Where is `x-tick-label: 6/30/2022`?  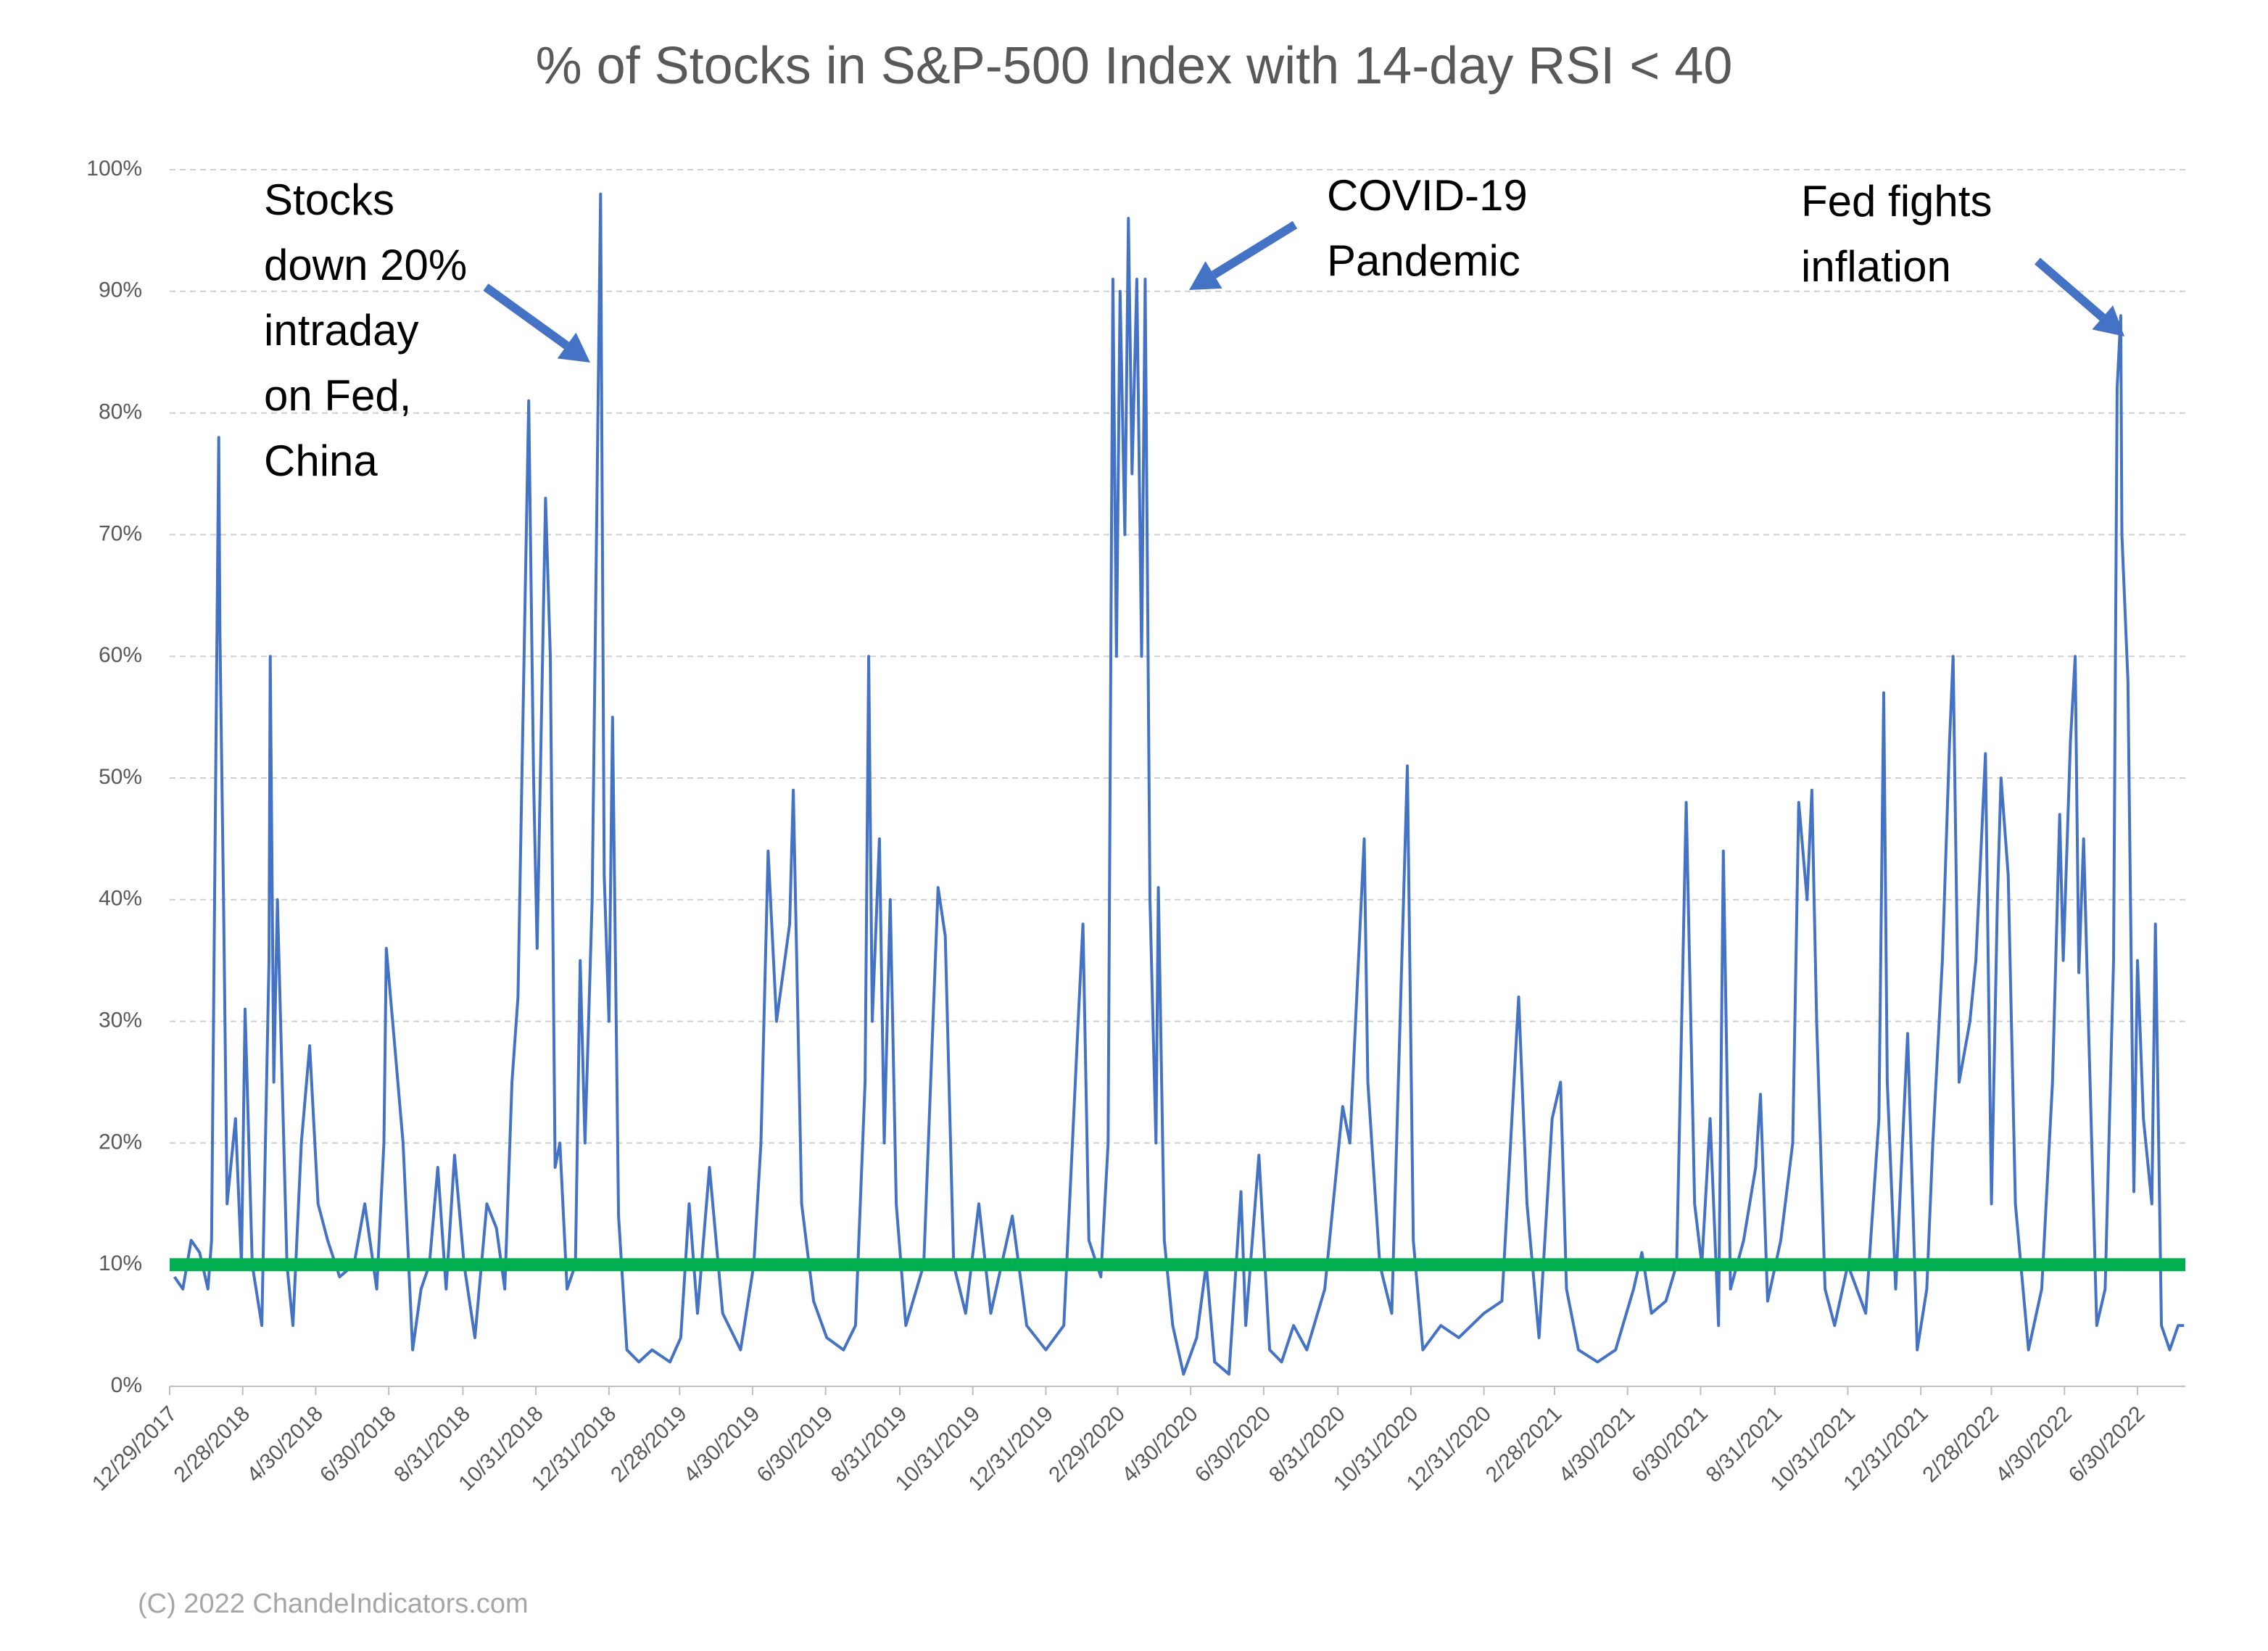
x-tick-label: 6/30/2022 is located at coordinates (2107, 1444).